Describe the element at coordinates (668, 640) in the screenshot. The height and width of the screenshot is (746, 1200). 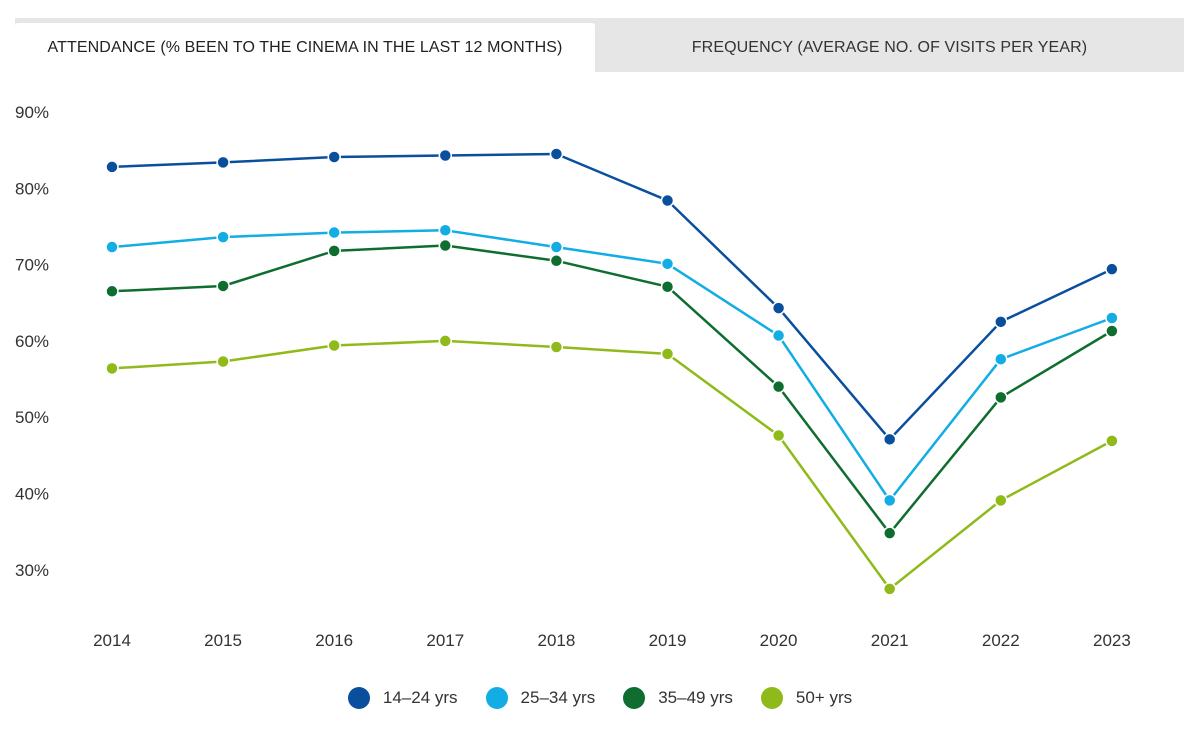
I see `x-tick-label: 2019` at that location.